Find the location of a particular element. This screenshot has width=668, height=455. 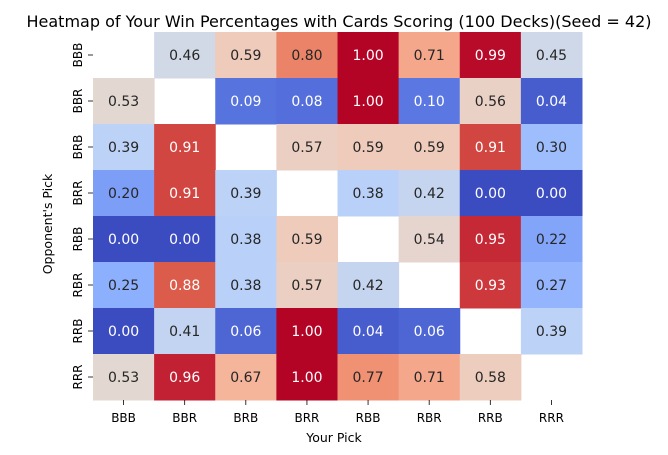

cell-value-label: 0.77 is located at coordinates (367, 378).